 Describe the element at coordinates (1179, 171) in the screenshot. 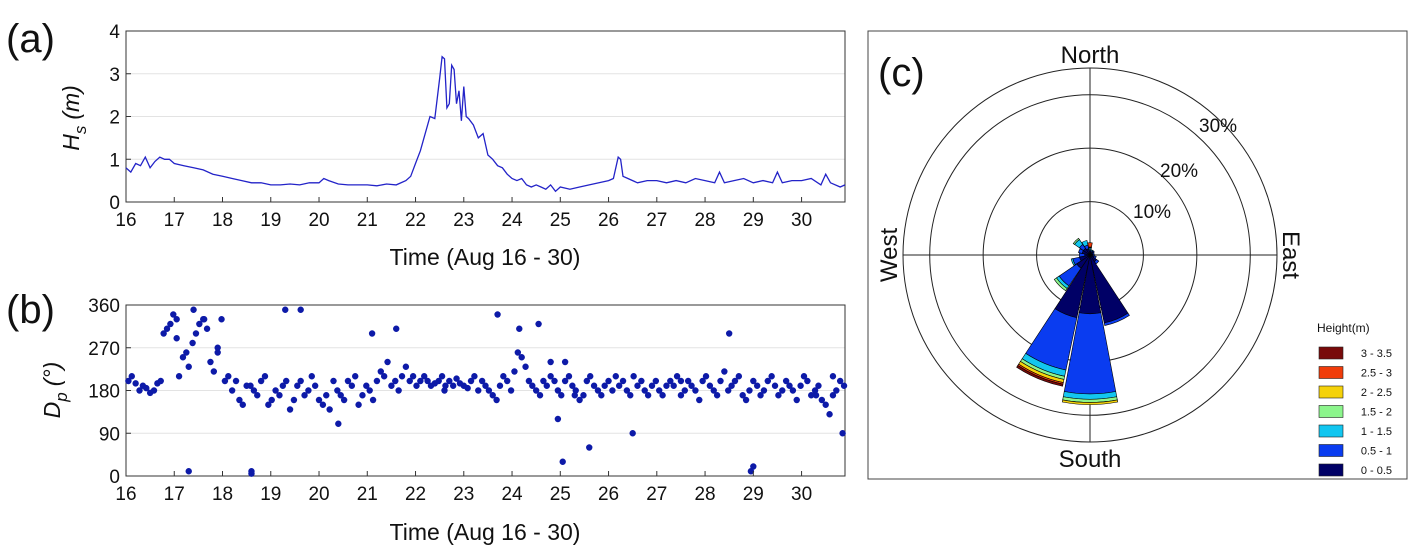

I see `ring-label-20: 20%` at that location.